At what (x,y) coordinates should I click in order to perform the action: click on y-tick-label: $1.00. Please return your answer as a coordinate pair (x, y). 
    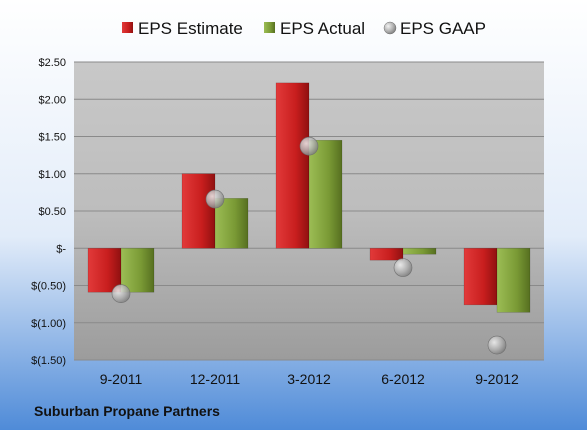
    Looking at the image, I should click on (52, 175).